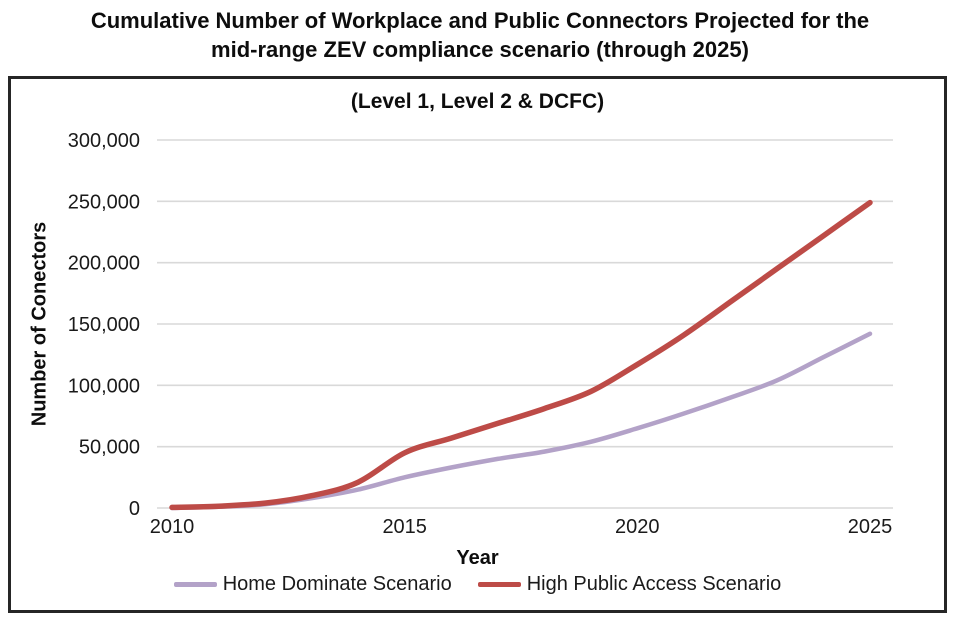 This screenshot has width=960, height=624. I want to click on x-tick-label: 2025, so click(870, 527).